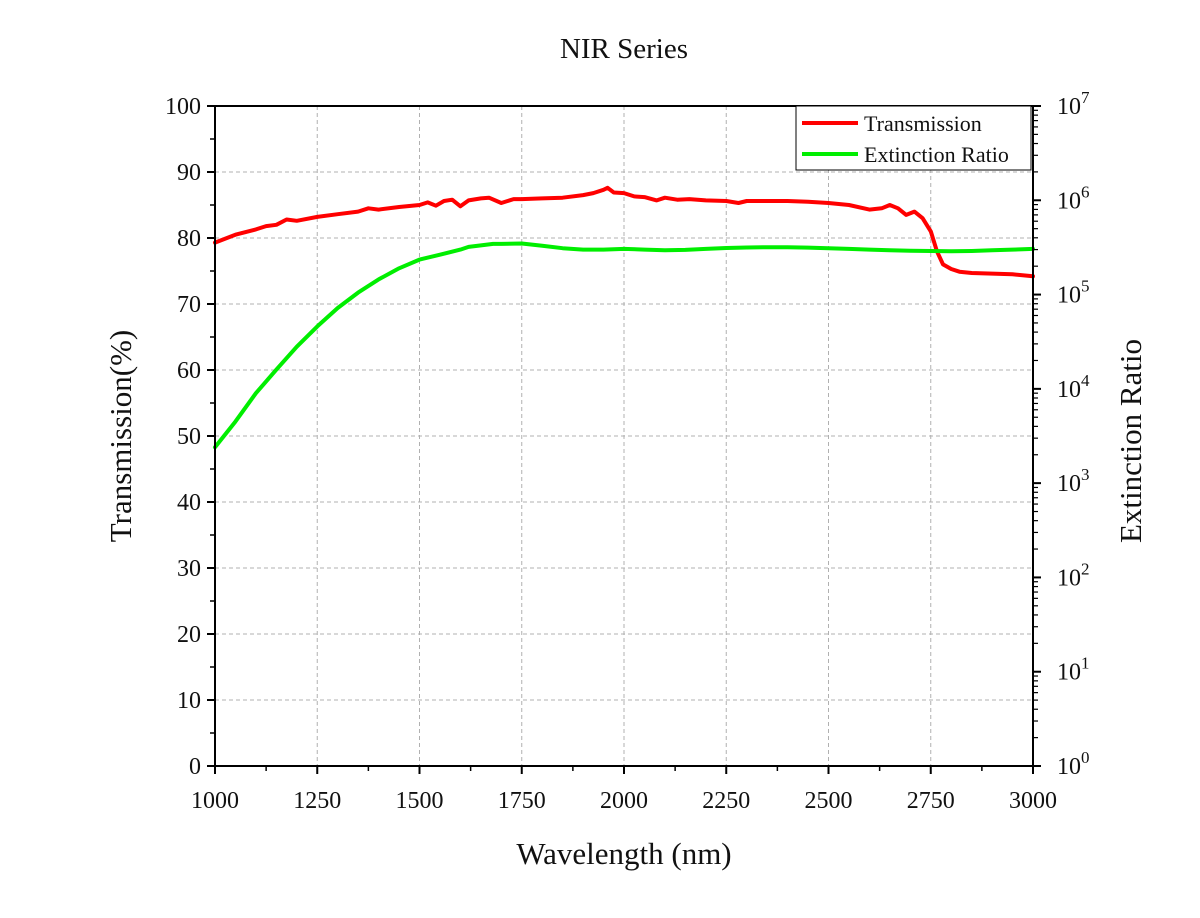 The height and width of the screenshot is (918, 1200). Describe the element at coordinates (1130, 441) in the screenshot. I see `y-right-axis-title: Extinction Ratio` at that location.